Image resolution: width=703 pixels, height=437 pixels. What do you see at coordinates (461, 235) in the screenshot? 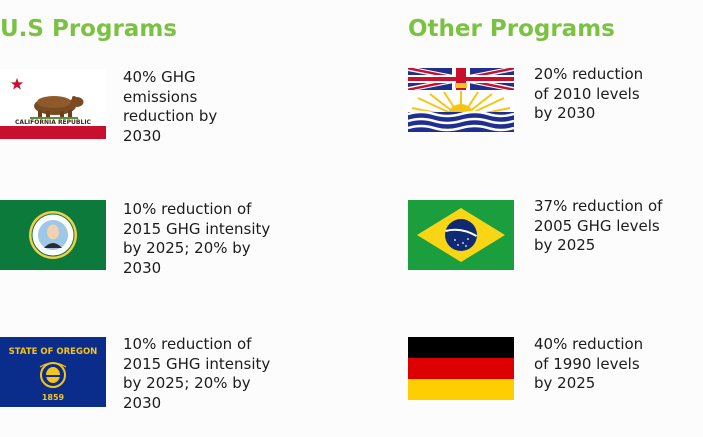
I see `brazil-flag-icon` at bounding box center [461, 235].